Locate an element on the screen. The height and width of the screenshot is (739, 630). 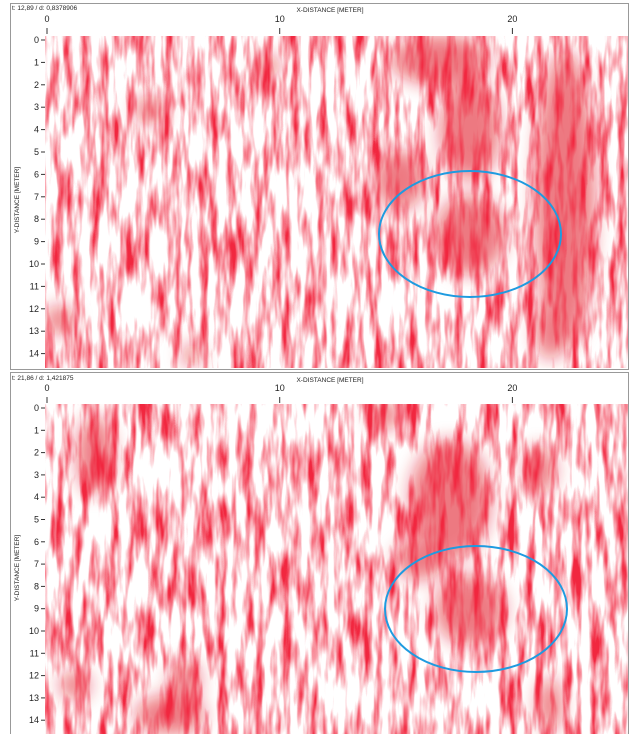
panel-header: t: 12,89 / d: 0,8378906 is located at coordinates (44, 8).